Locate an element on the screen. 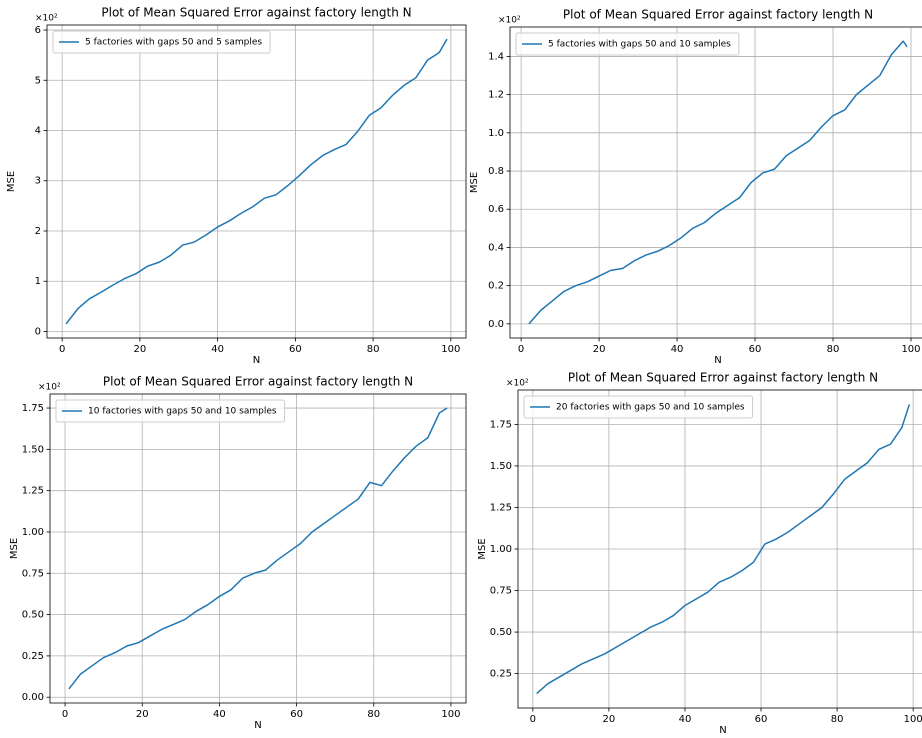 This screenshot has height=738, width=922. legend: 20 factories with gaps 50 and 10 samples is located at coordinates (638, 407).